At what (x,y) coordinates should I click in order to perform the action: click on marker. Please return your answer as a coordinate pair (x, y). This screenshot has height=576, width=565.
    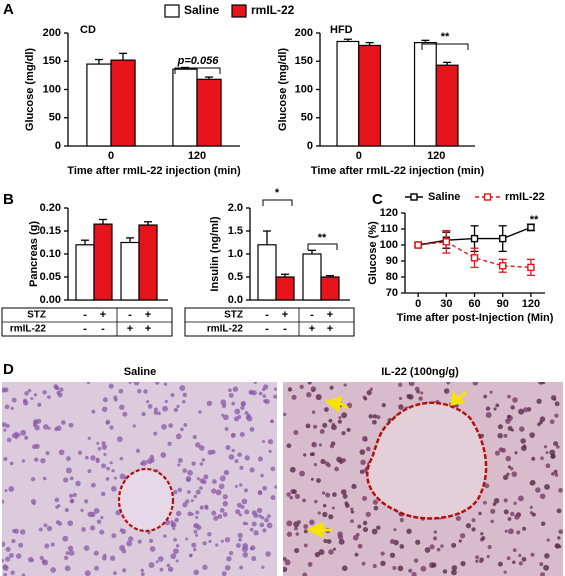
    Looking at the image, I should click on (474, 238).